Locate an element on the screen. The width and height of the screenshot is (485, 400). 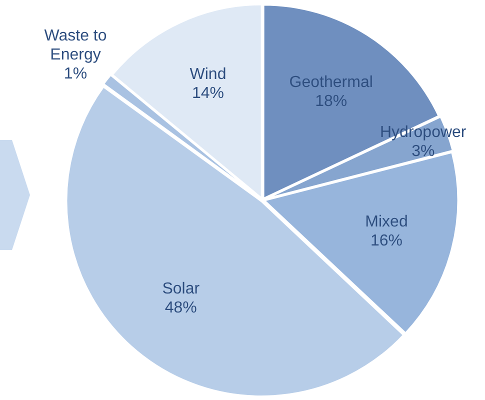
data-label: 3% is located at coordinates (423, 151).